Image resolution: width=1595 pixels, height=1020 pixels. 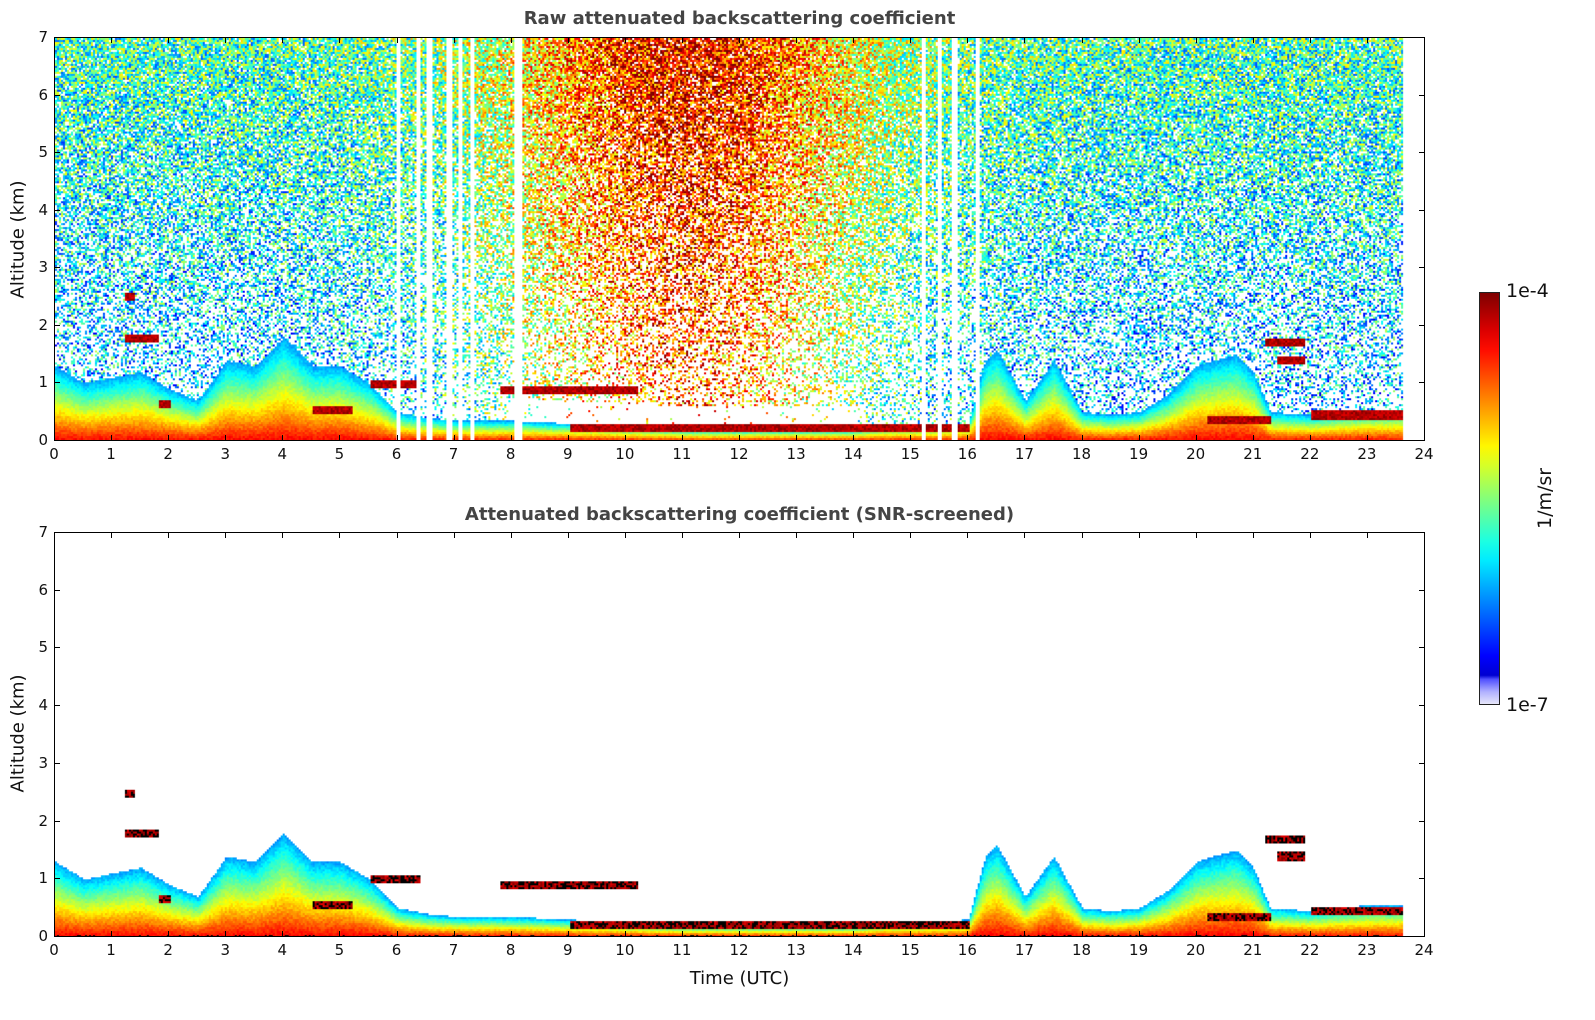 I want to click on x-tick-label: 7, so click(x=453, y=454).